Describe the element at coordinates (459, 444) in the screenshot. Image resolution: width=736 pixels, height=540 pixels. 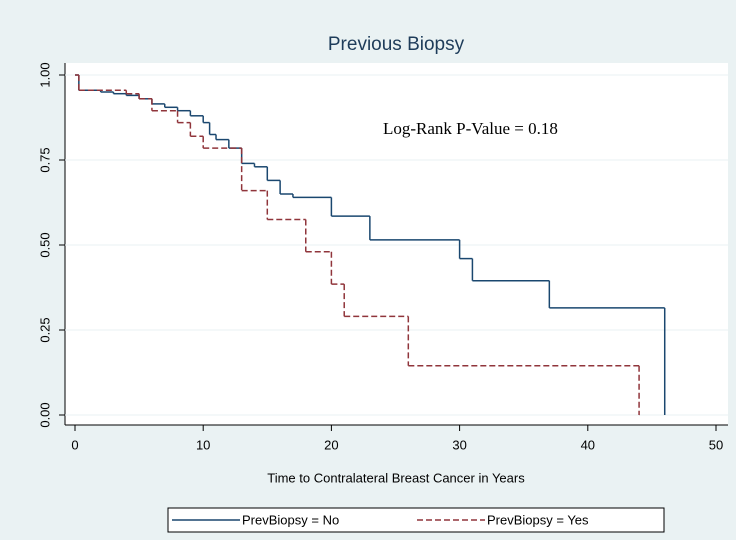
I see `x-tick-label: 30` at that location.